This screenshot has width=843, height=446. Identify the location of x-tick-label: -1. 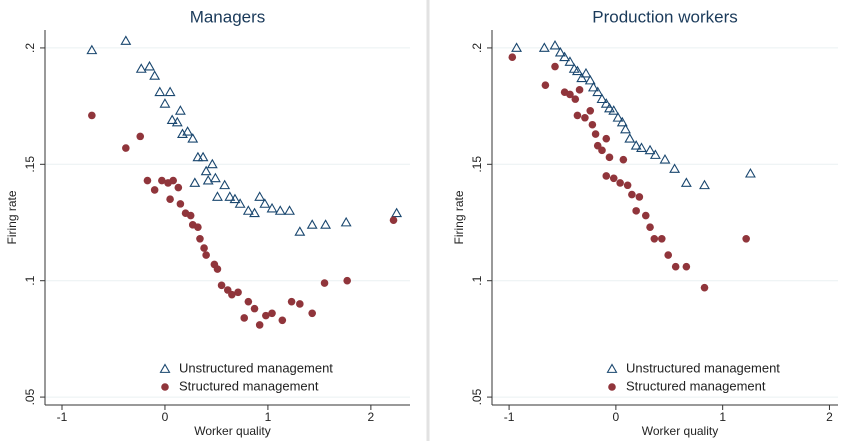
(62, 417).